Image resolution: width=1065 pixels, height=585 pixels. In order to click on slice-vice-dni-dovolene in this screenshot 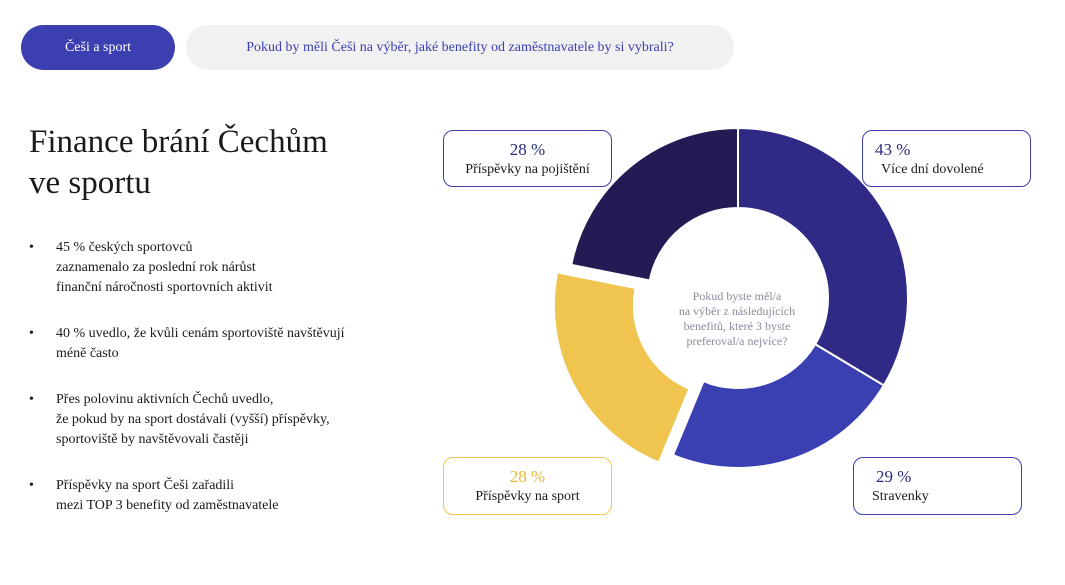, I will do `click(823, 256)`.